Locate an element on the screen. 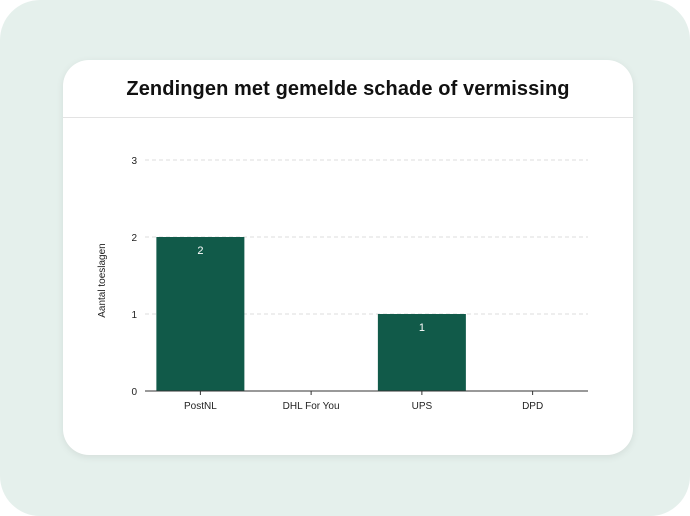 The height and width of the screenshot is (516, 690). bar-postnl is located at coordinates (200, 314).